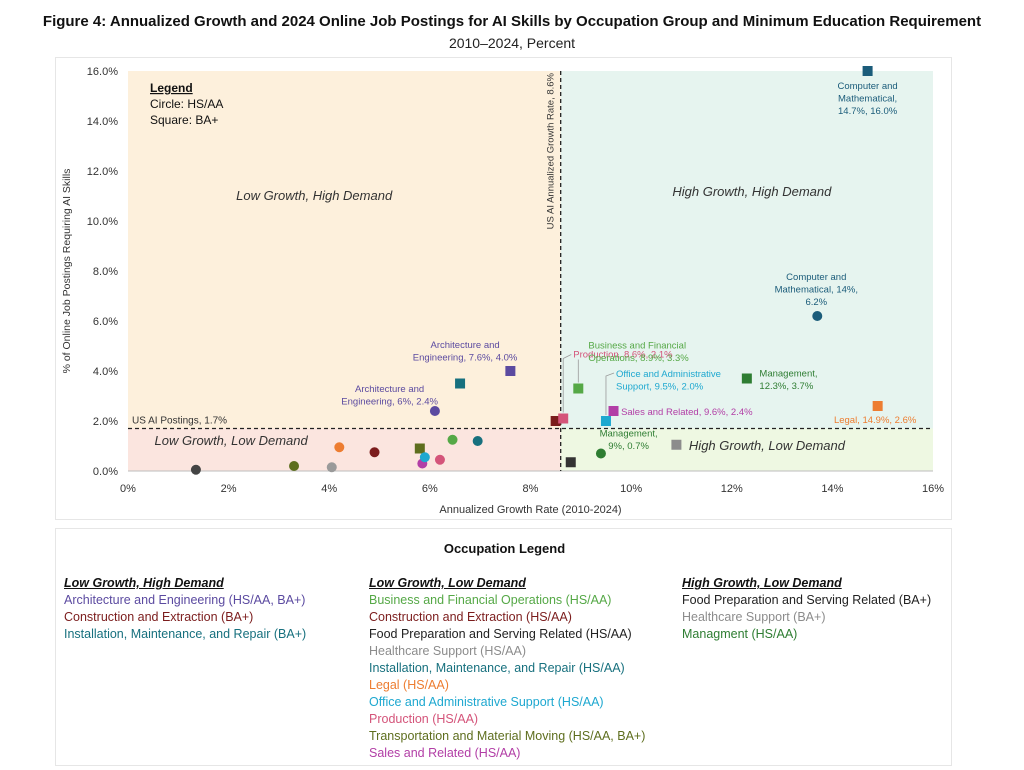 The height and width of the screenshot is (770, 1024). Describe the element at coordinates (631, 489) in the screenshot. I see `x-tick-label: 10%` at that location.